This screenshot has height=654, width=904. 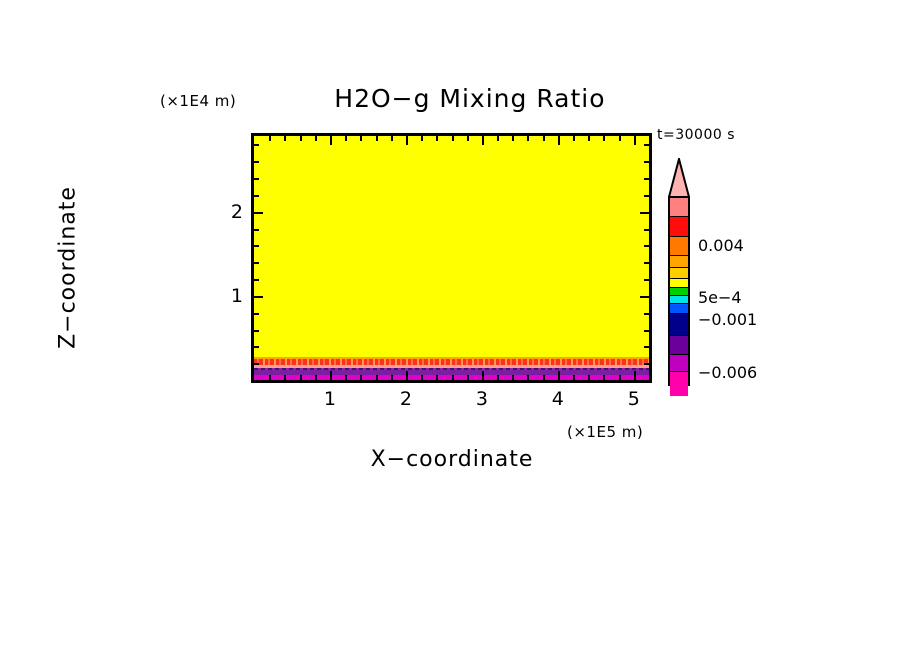 I want to click on y-tick-label: 1, so click(x=236, y=295).